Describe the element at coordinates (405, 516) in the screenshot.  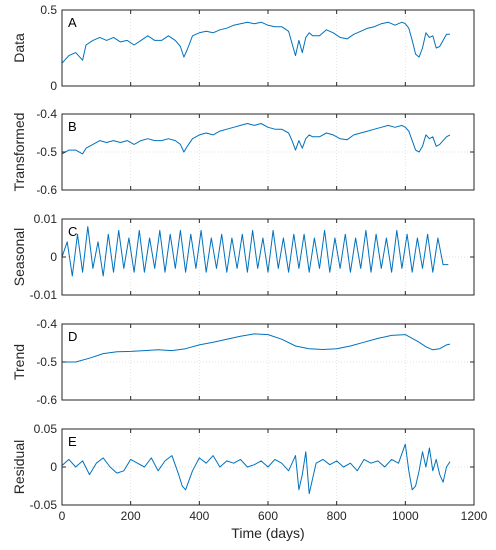
I see `x-tick-label: 1000` at that location.